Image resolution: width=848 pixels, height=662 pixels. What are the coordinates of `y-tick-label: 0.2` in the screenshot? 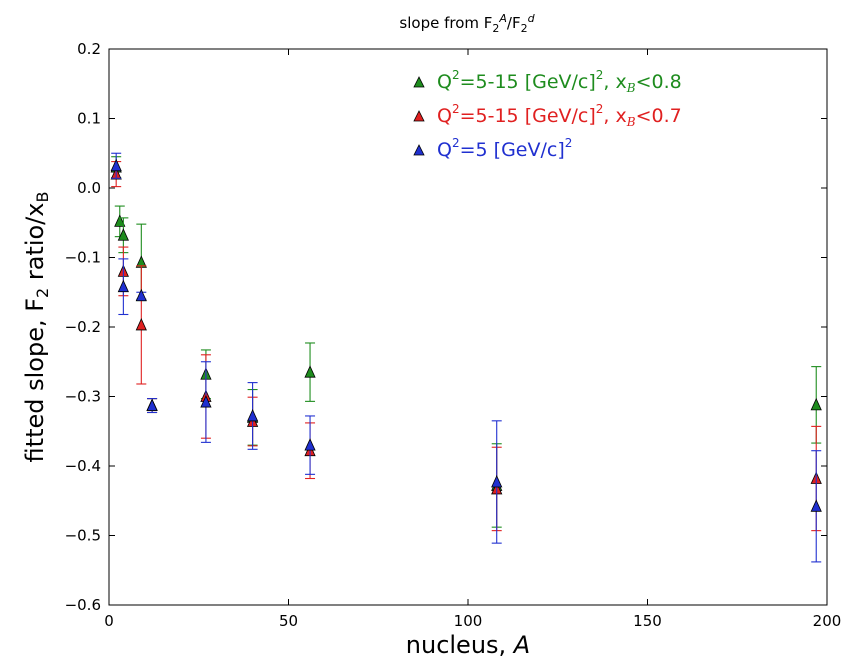 It's located at (89, 49).